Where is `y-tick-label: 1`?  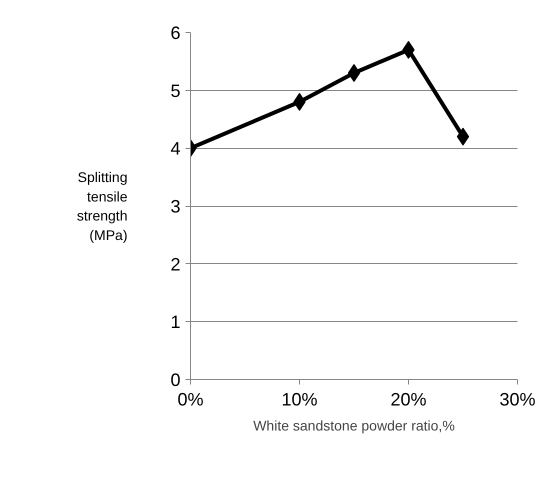
y-tick-label: 1 is located at coordinates (175, 322).